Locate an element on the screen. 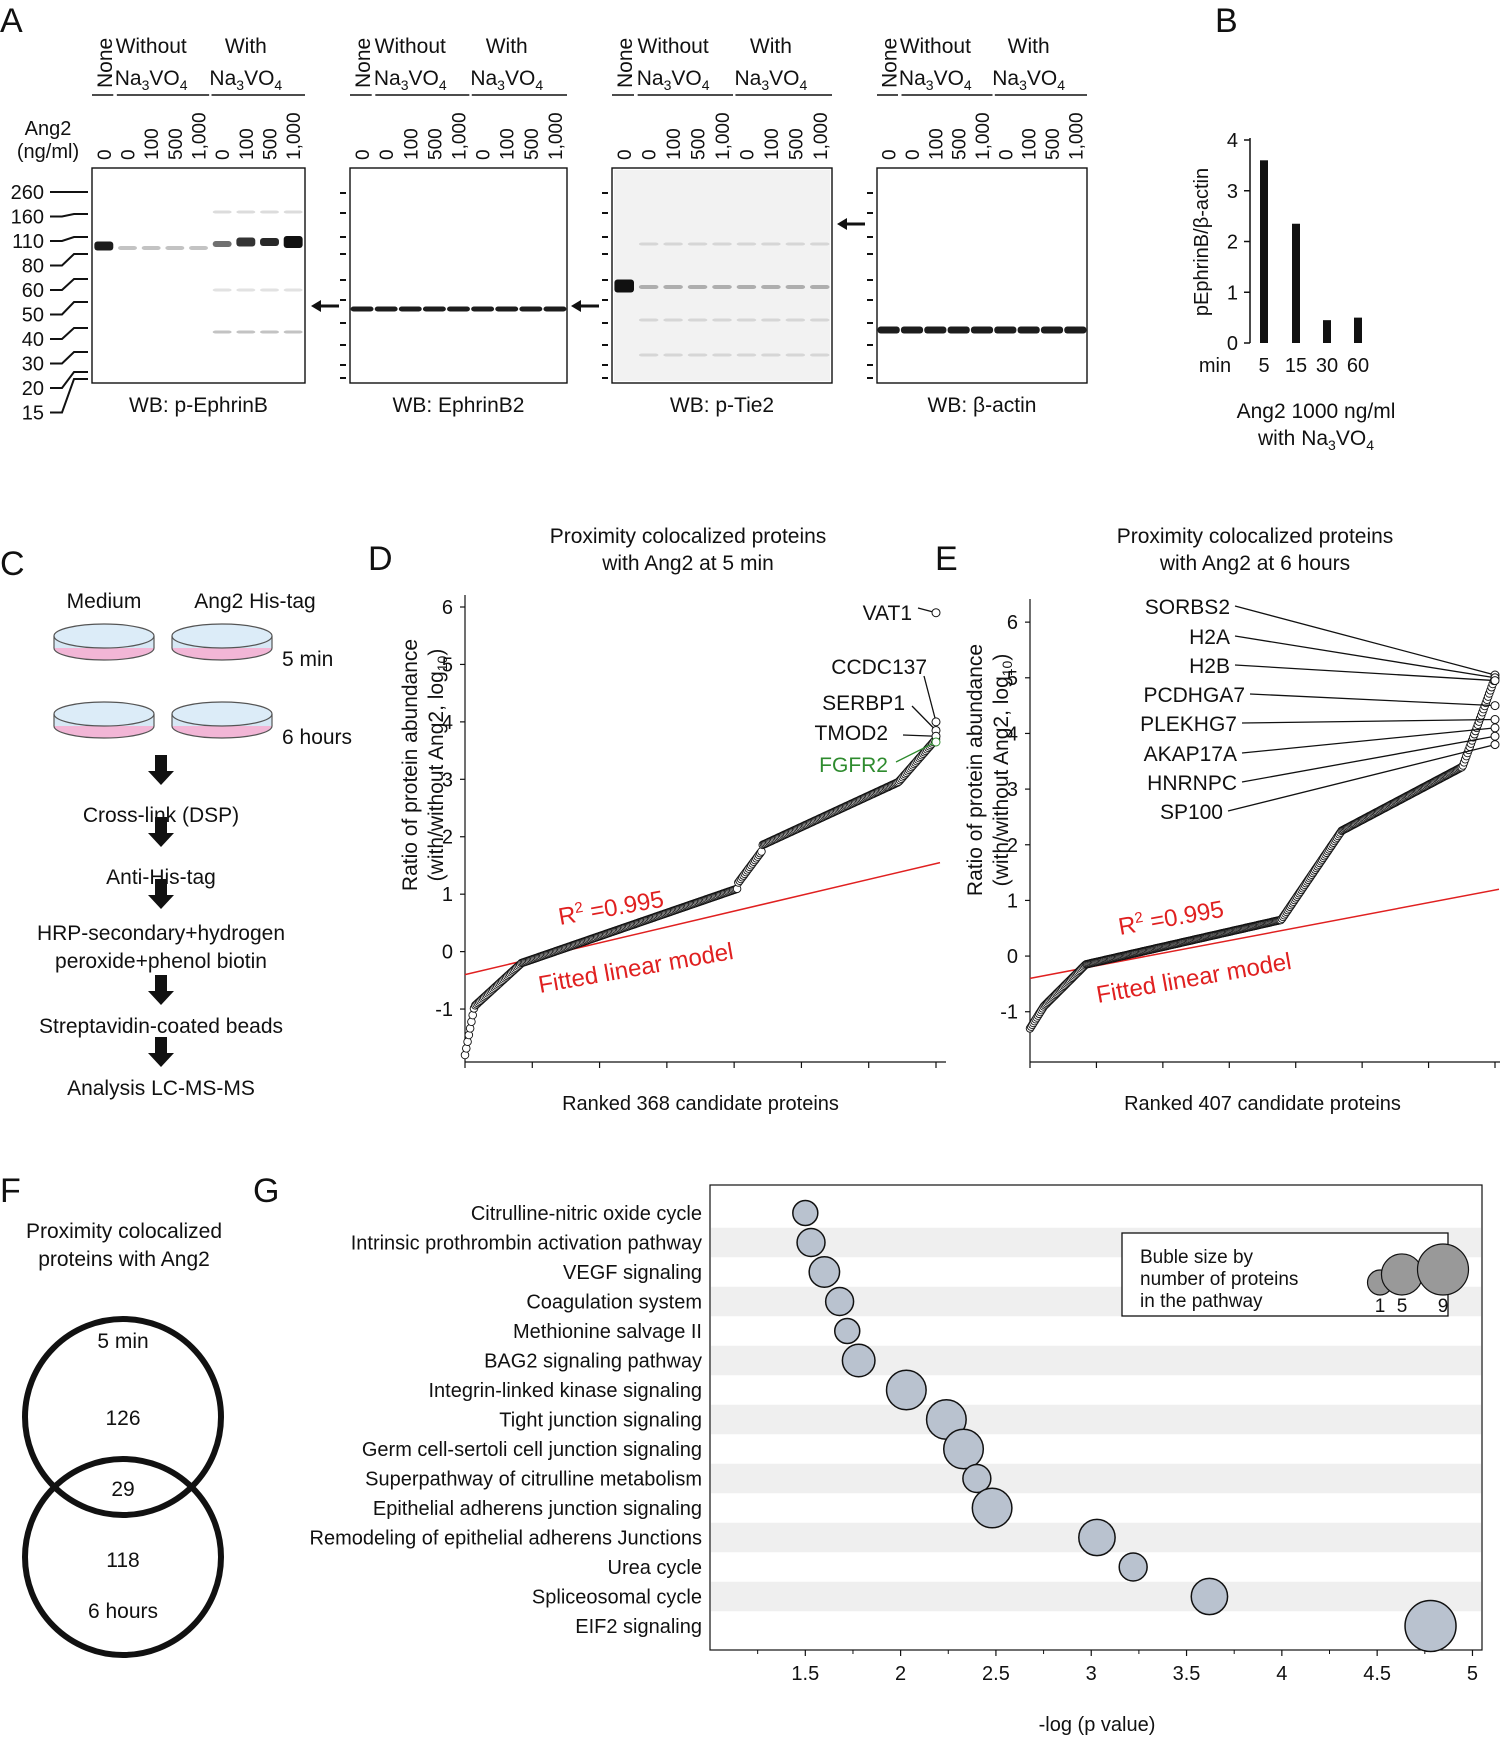  venn-label-6hours: 6 hours is located at coordinates (123, 1611).